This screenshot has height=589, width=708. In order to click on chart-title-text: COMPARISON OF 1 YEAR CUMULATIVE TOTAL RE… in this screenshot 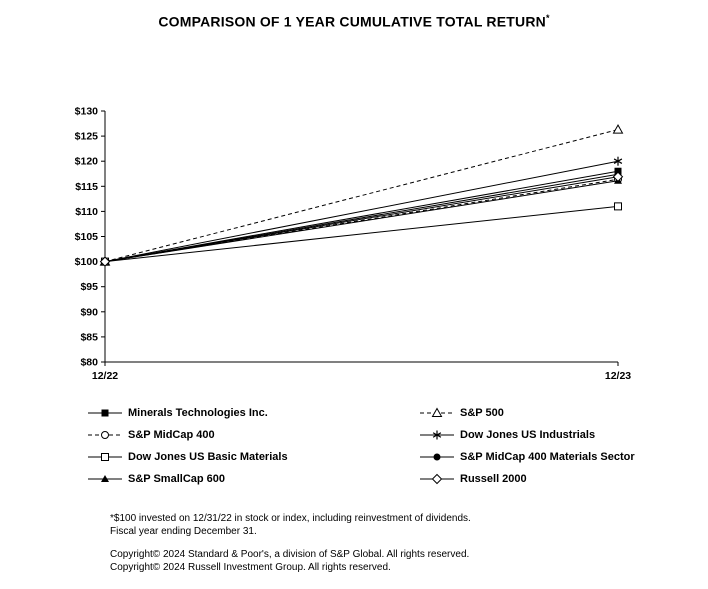, I will do `click(352, 21)`.